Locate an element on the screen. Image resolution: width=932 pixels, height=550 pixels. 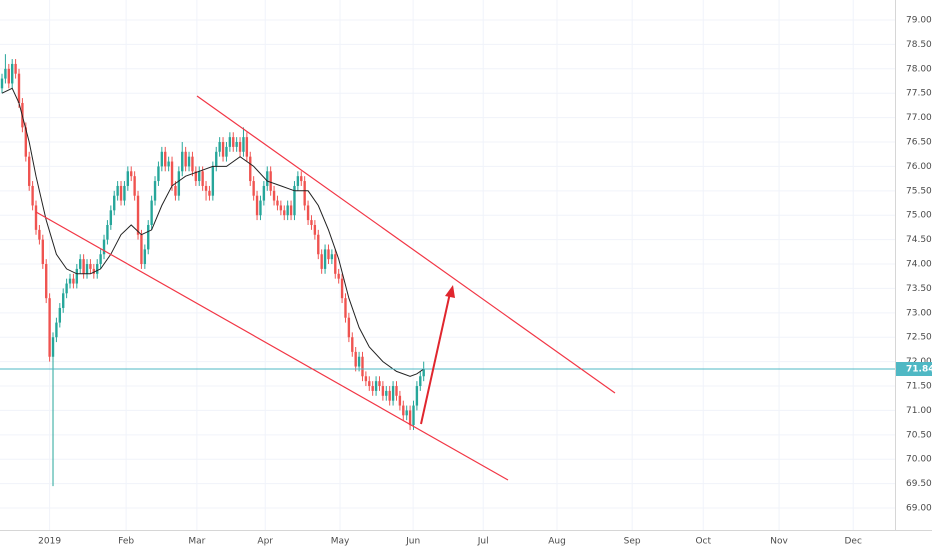
y-tick-label: 72.500 is located at coordinates (919, 338).